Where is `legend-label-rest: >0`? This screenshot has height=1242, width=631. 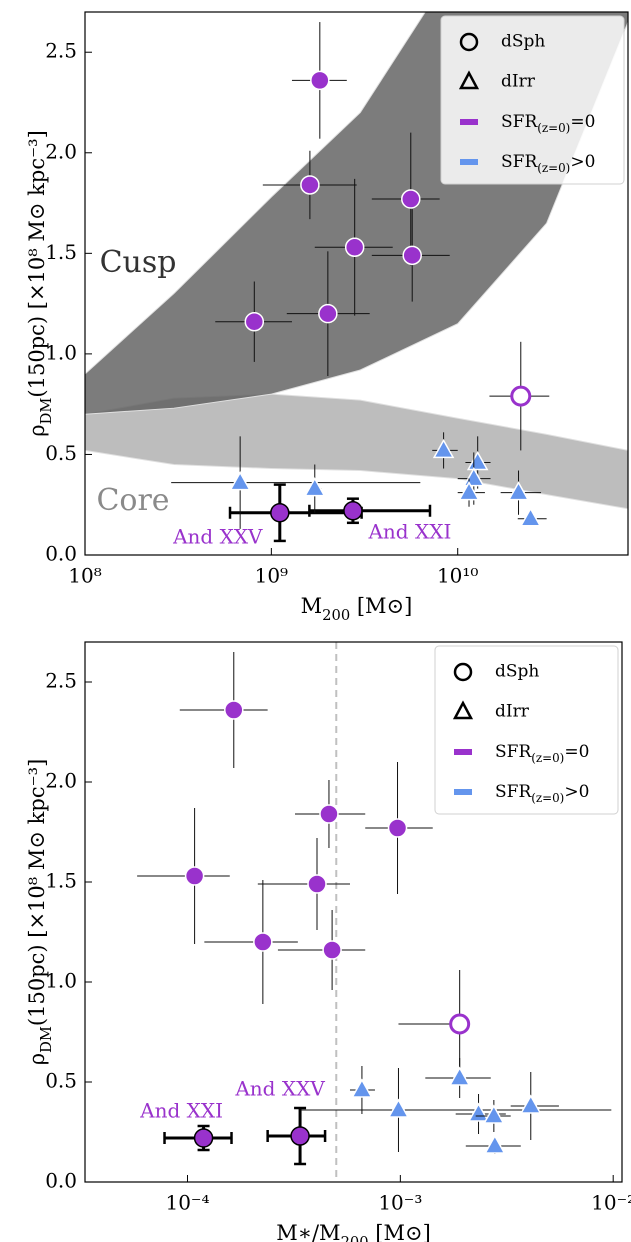
legend-label-rest: >0 is located at coordinates (582, 162).